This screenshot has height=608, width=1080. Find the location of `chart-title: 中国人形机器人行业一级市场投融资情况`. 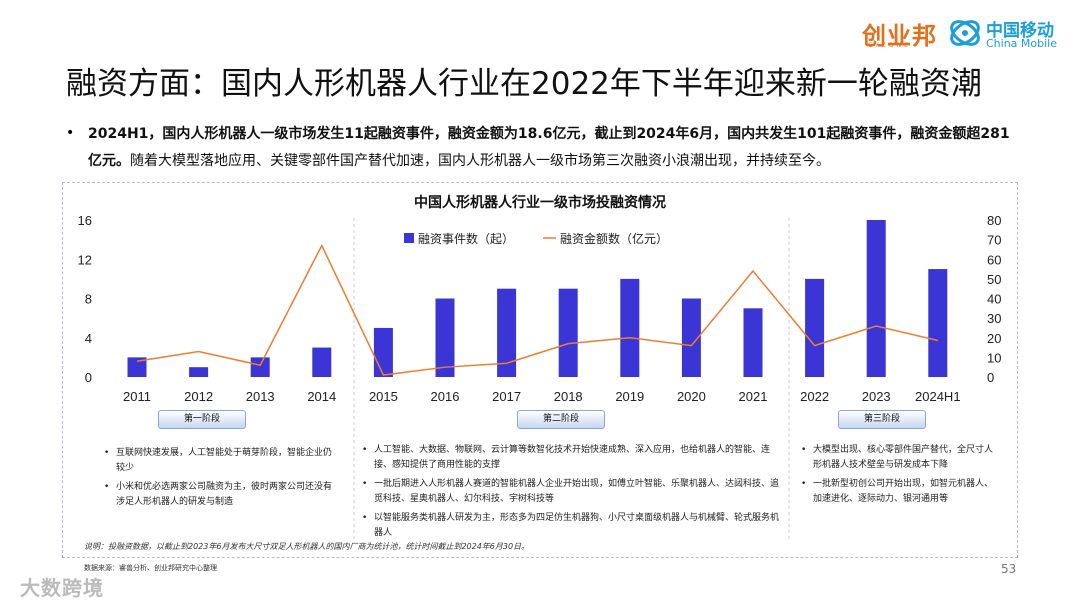

chart-title: 中国人形机器人行业一级市场投融资情况 is located at coordinates (540, 203).